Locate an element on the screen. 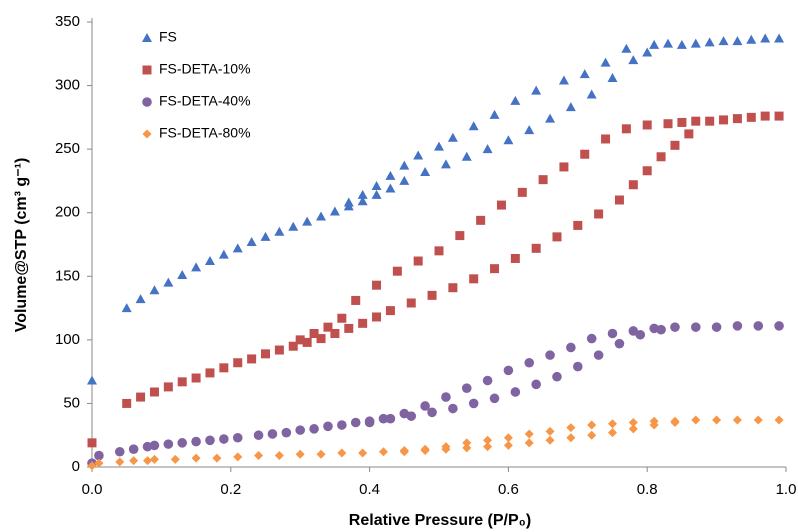  y-axis-title: Volume@STP (cm³ g⁻¹) is located at coordinates (21, 245).